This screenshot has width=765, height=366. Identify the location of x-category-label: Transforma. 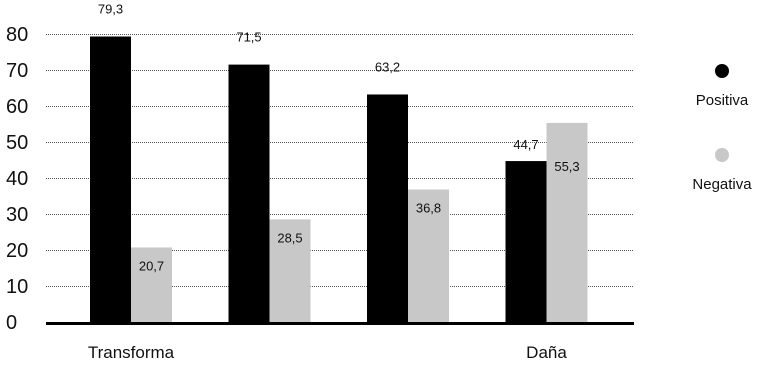
(131, 352).